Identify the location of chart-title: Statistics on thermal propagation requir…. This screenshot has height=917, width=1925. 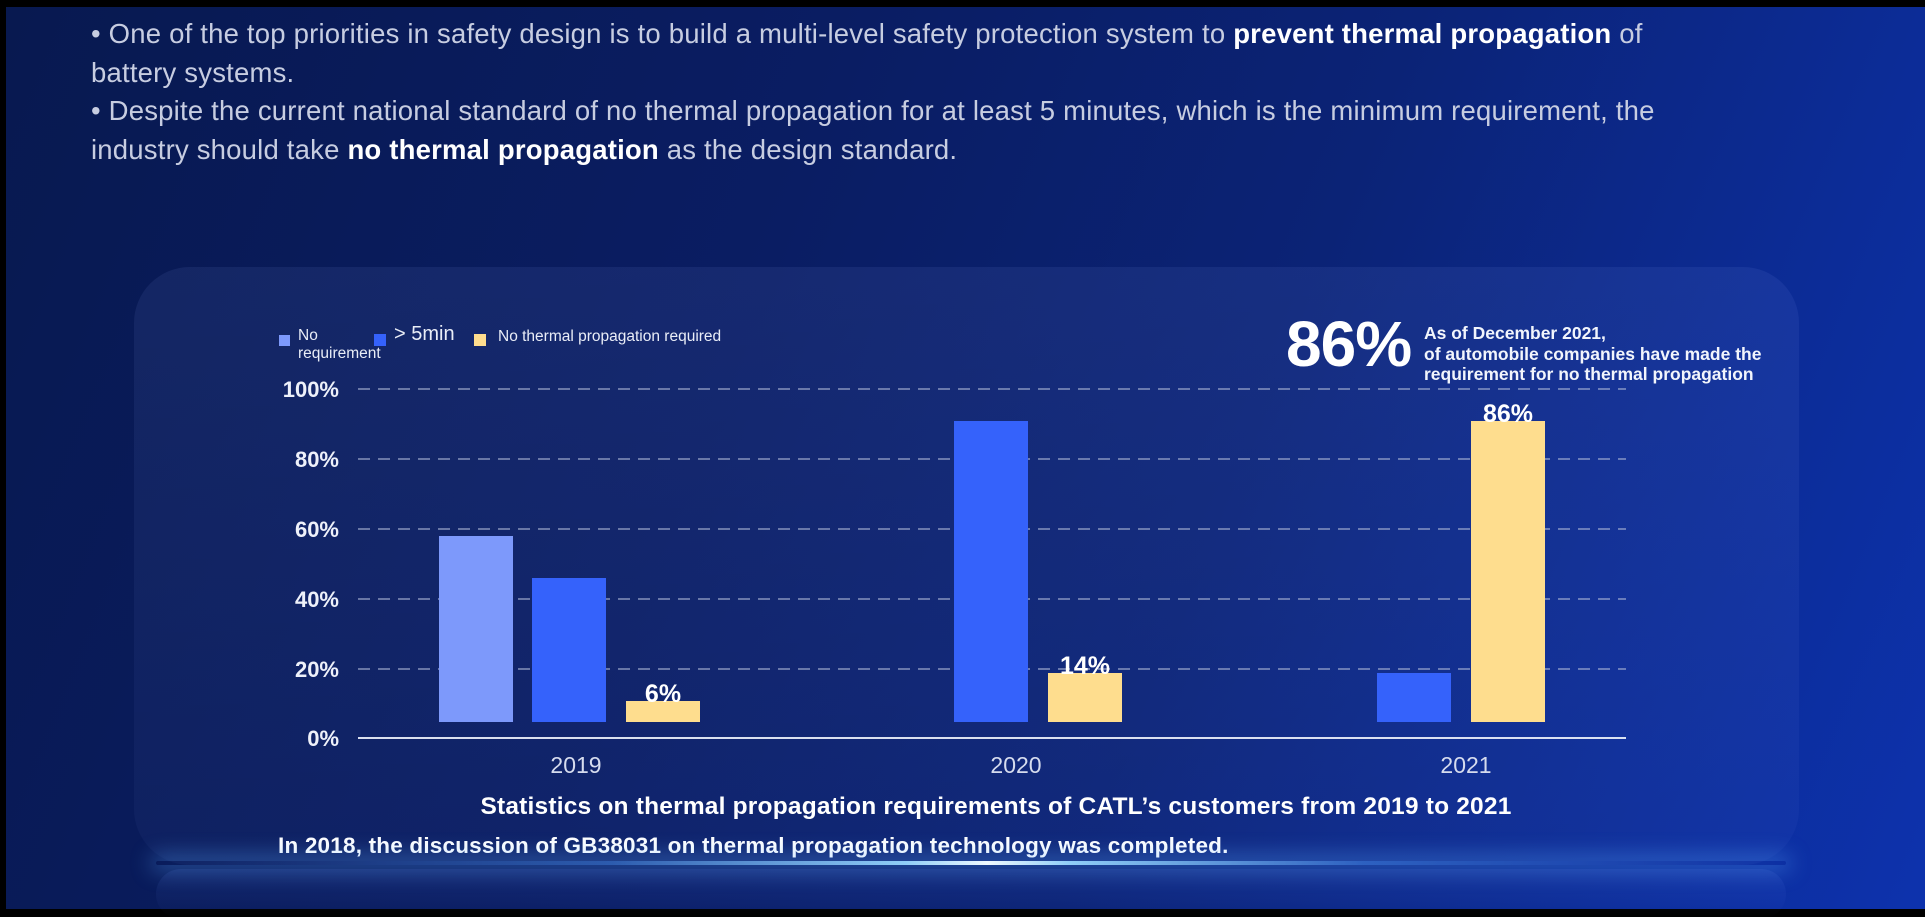
(996, 806).